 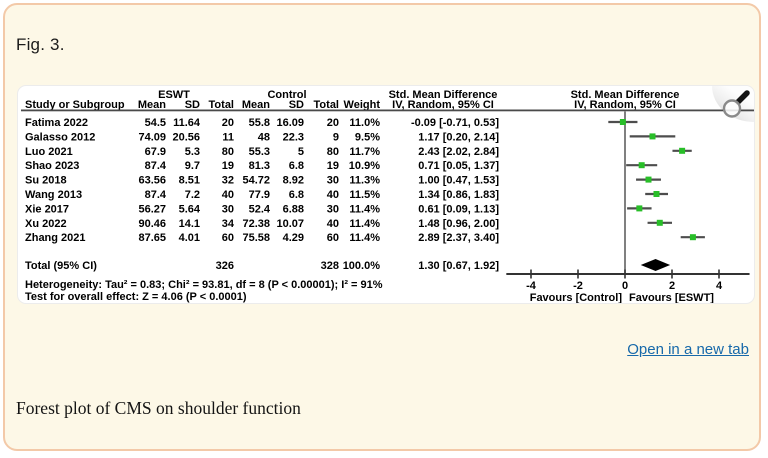 I want to click on study-ci-text: 1.17 [0.20, 2.14], so click(x=458, y=137).